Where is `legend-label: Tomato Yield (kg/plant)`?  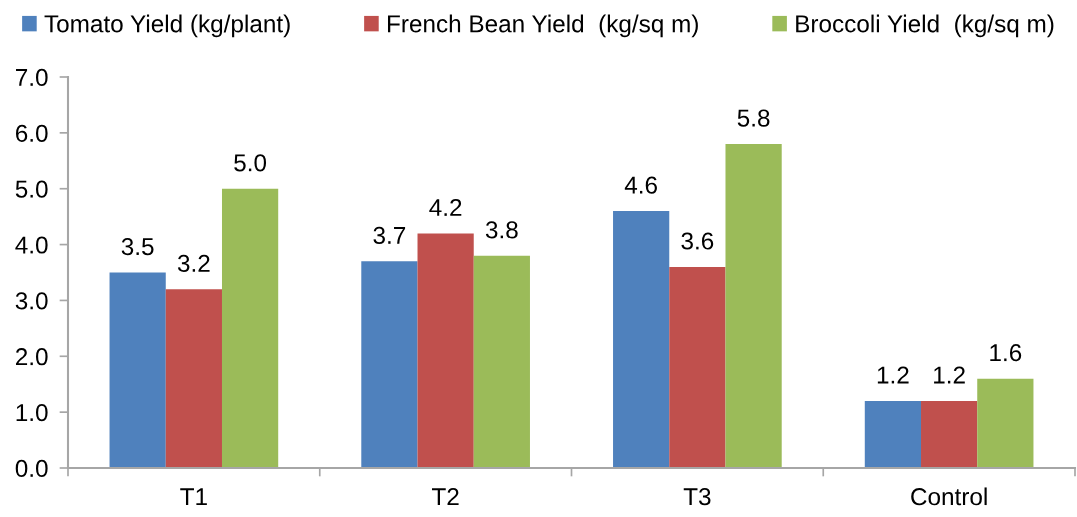 legend-label: Tomato Yield (kg/plant) is located at coordinates (167, 26).